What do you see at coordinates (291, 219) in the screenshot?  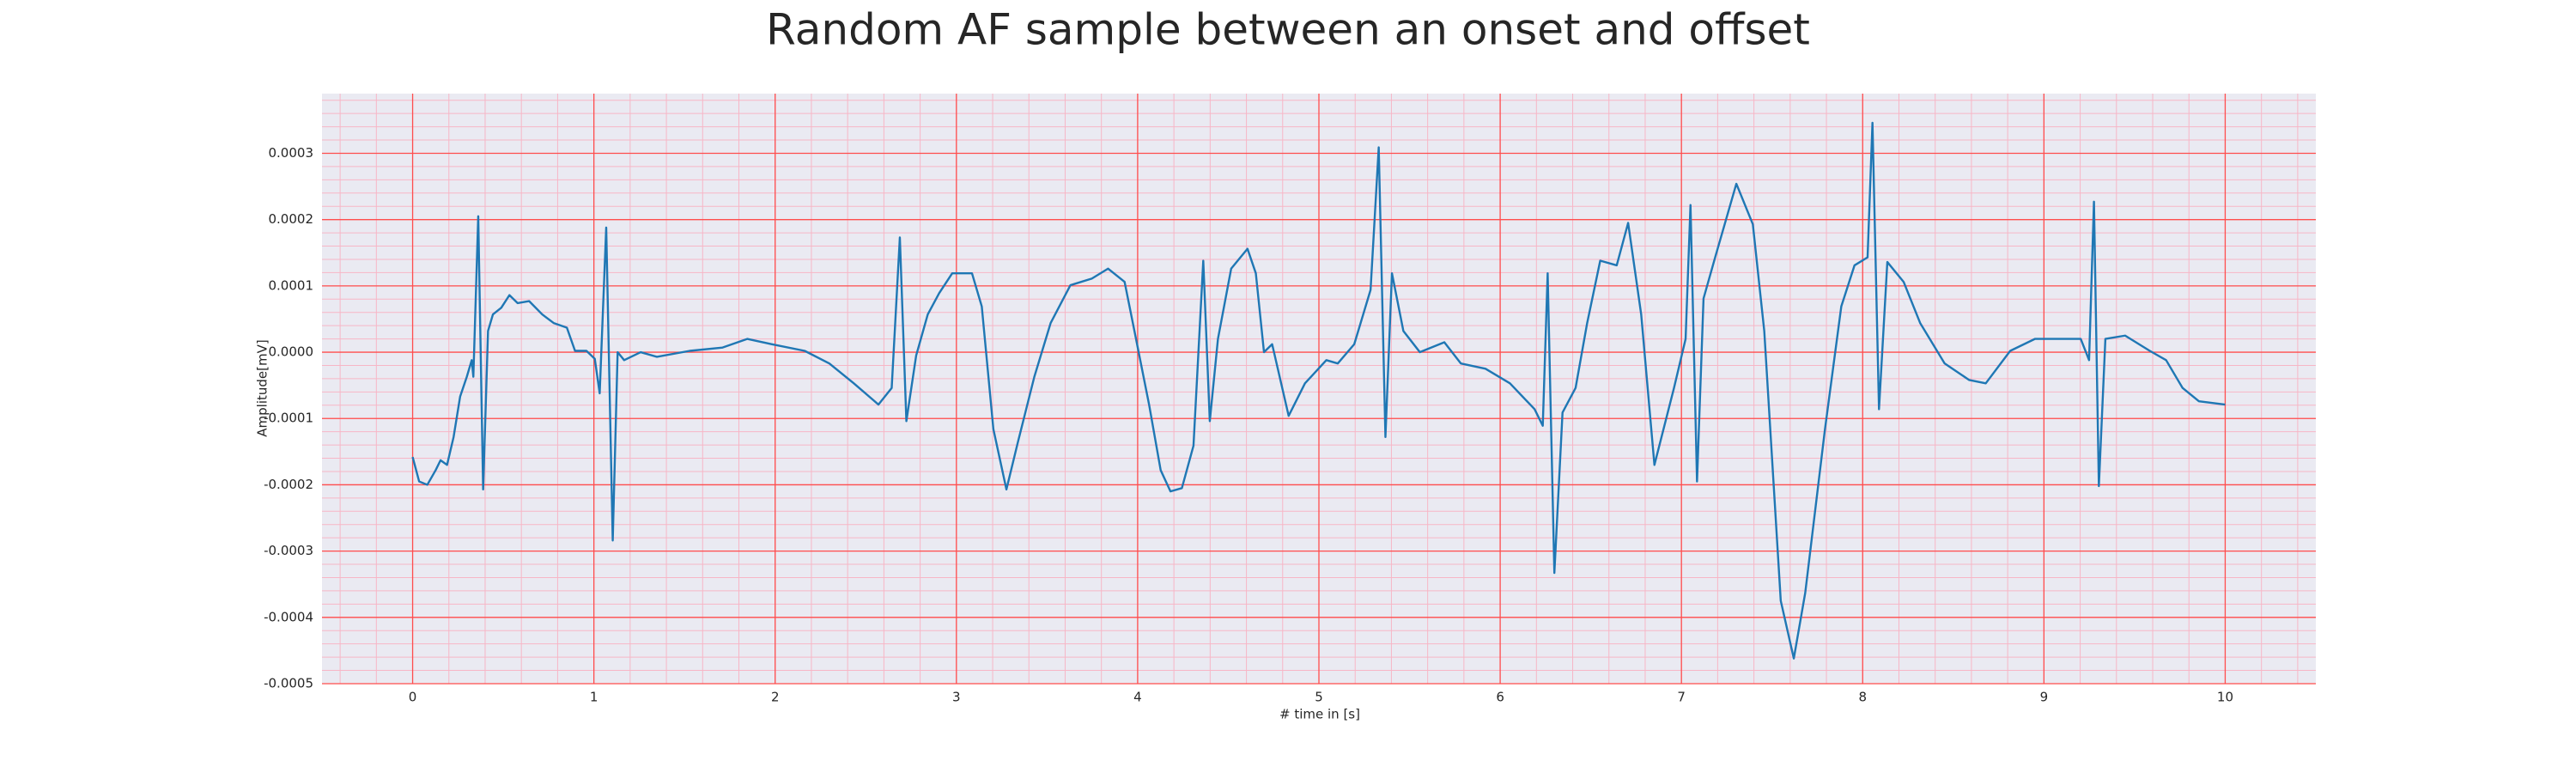 I see `y-tick-label: 0.0002` at bounding box center [291, 219].